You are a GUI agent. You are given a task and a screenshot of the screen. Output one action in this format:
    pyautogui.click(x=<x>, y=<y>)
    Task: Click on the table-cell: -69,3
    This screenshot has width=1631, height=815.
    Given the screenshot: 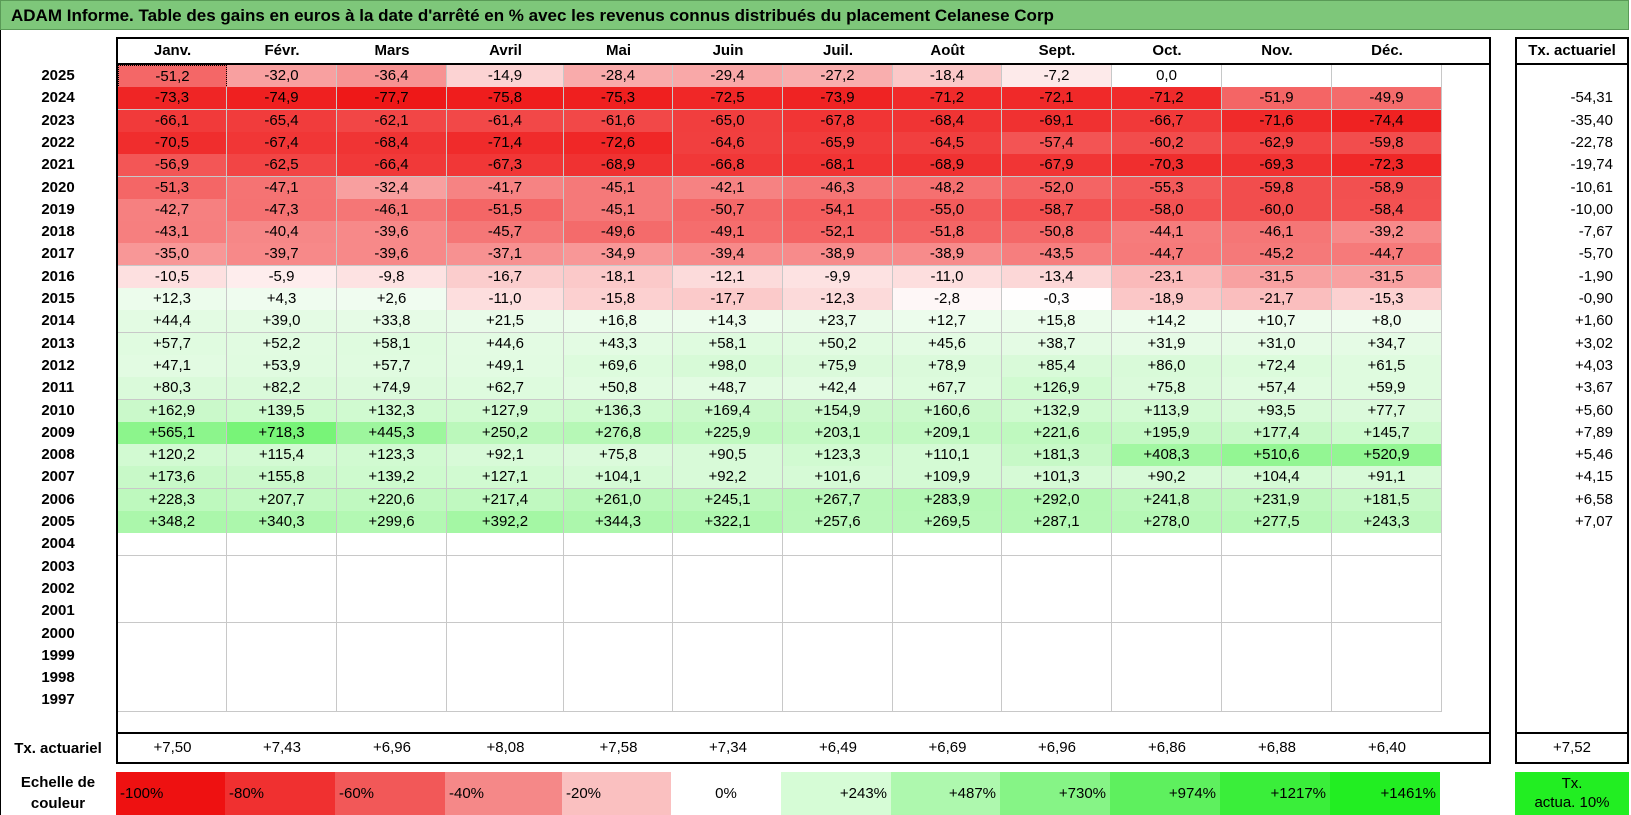 What is the action you would take?
    pyautogui.click(x=1277, y=165)
    